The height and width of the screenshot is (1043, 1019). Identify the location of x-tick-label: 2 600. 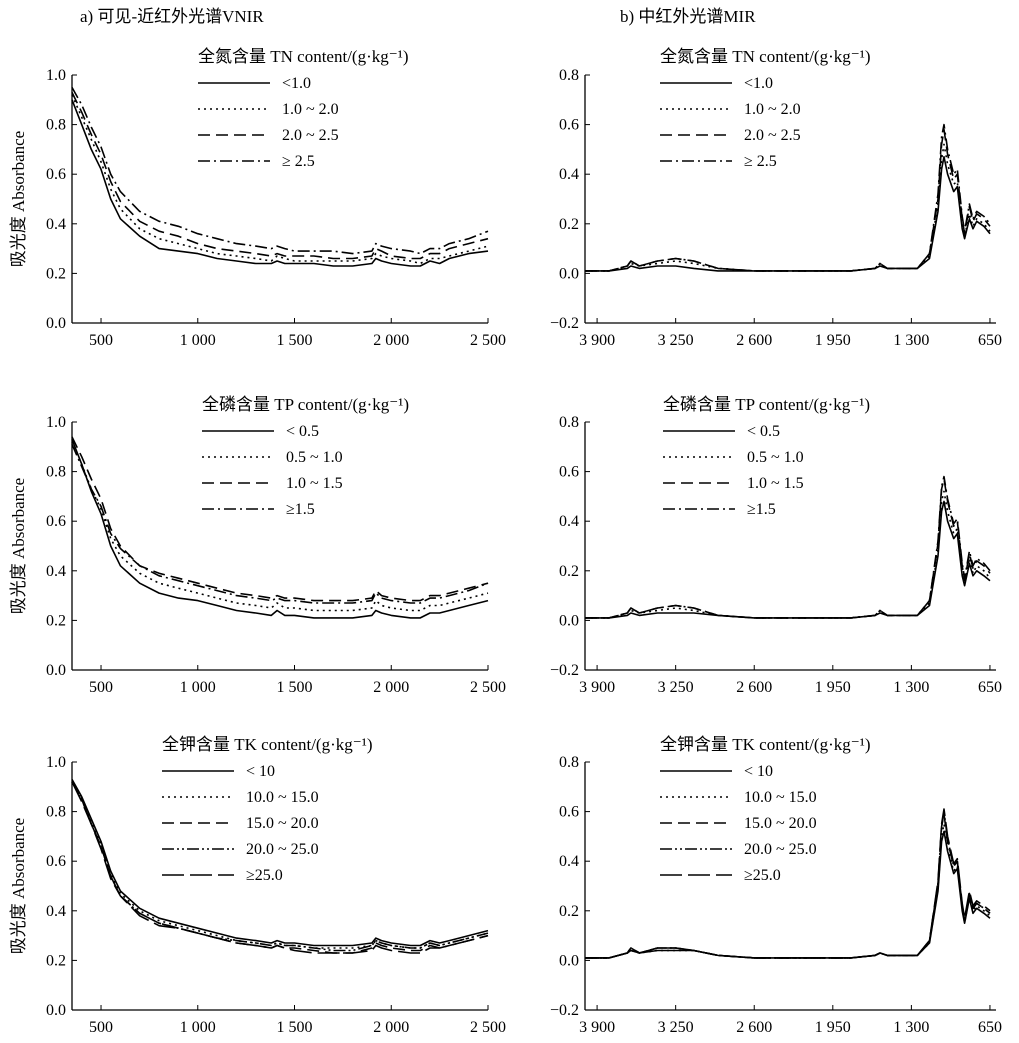
(754, 687).